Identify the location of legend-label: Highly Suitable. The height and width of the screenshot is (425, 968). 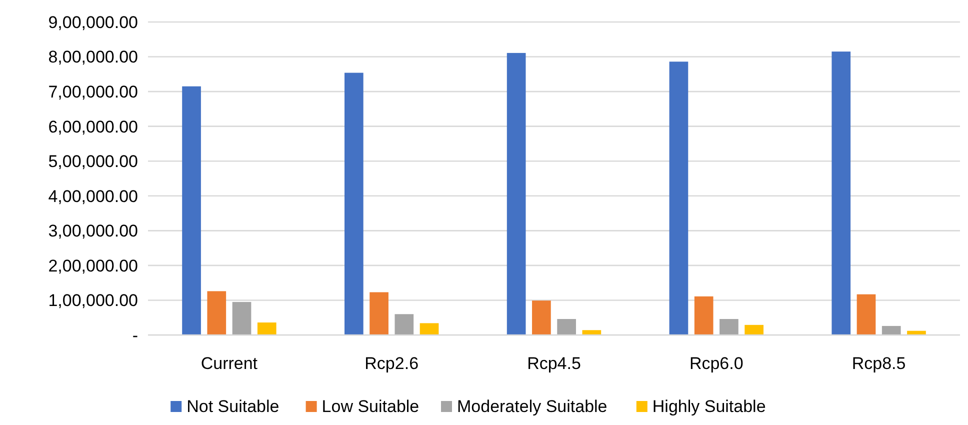
(709, 406).